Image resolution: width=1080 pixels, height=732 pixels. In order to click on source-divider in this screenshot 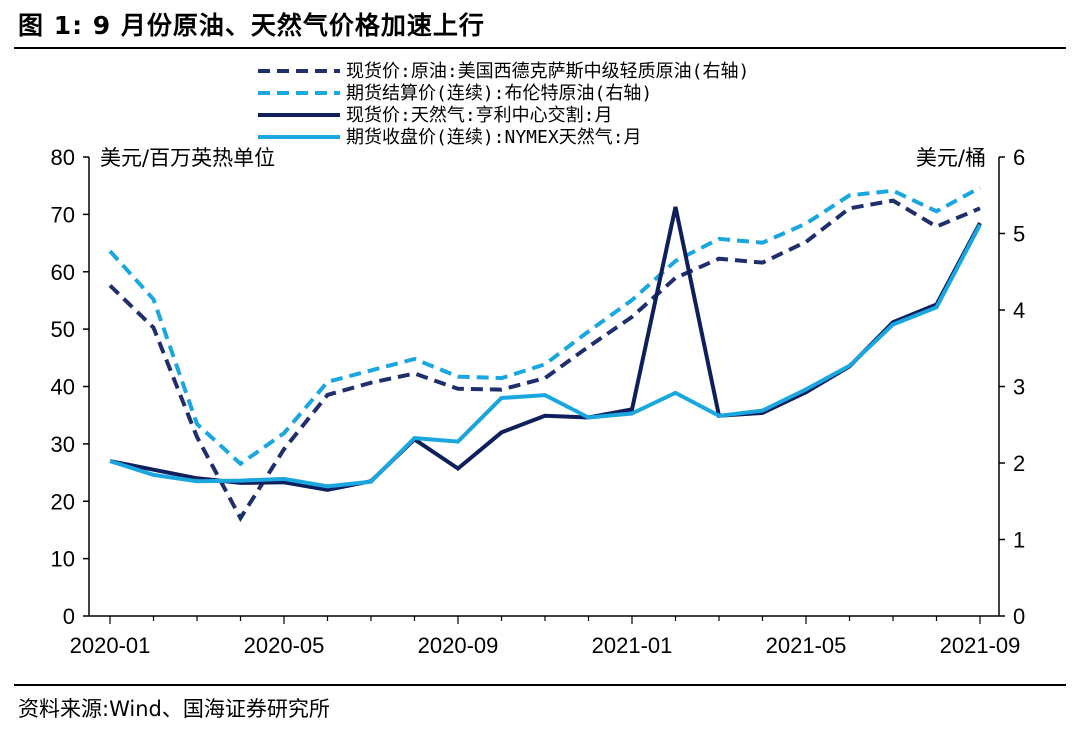, I will do `click(540, 685)`.